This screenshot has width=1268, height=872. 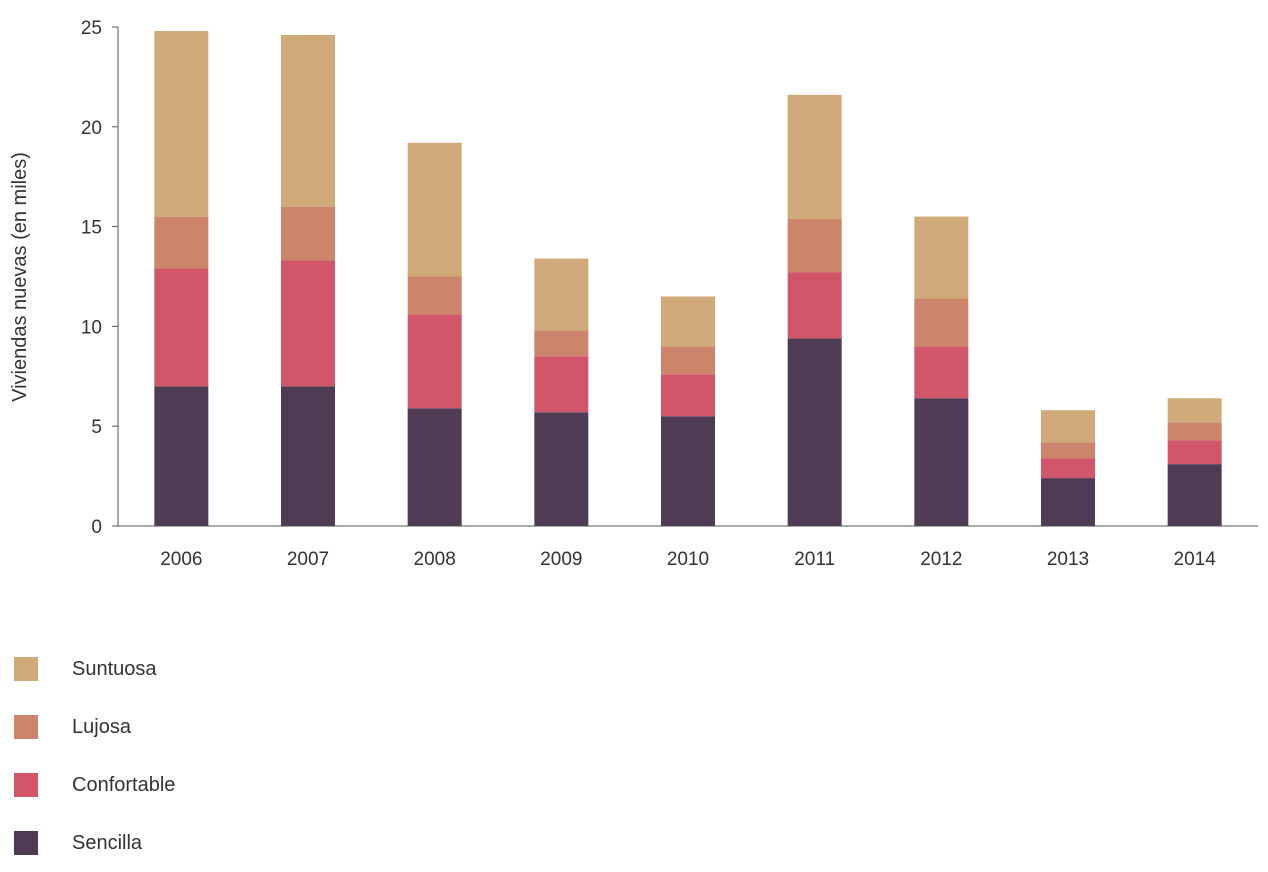 What do you see at coordinates (561, 343) in the screenshot?
I see `bar-lujosa-2009` at bounding box center [561, 343].